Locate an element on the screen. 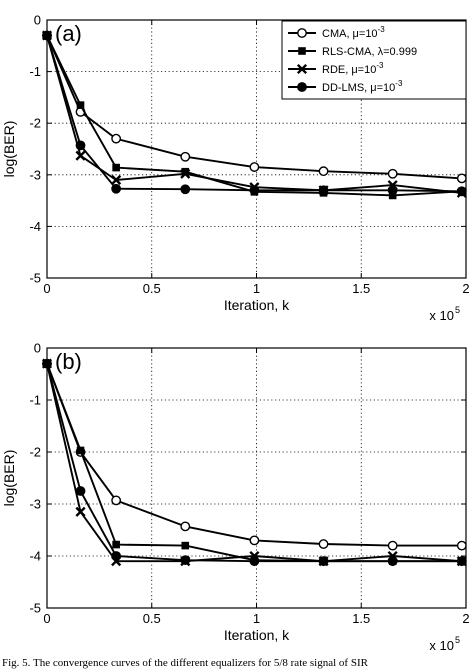 The image size is (474, 671). legend-entry: DD-LMS, μ=10-3 is located at coordinates (362, 86).